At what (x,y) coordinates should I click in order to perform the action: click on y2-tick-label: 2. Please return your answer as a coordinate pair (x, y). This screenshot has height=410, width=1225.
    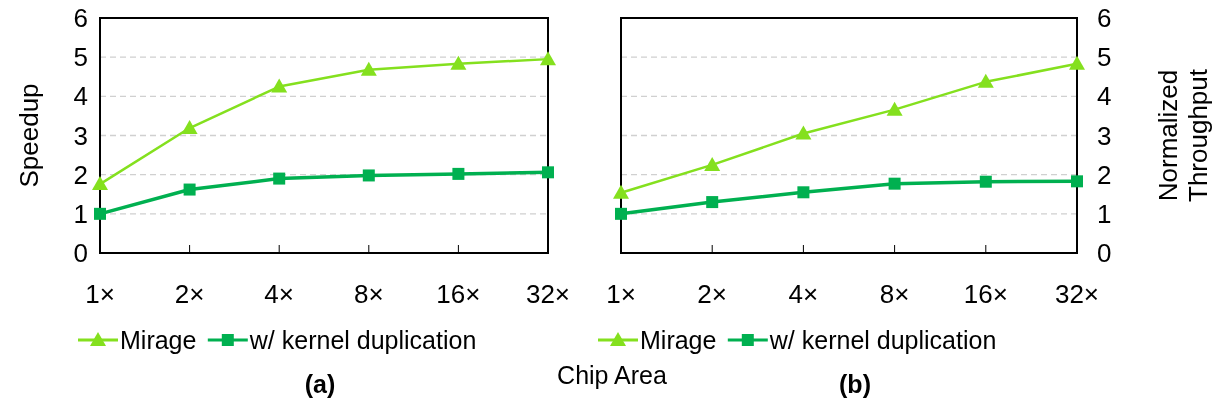
    Looking at the image, I should click on (1104, 174).